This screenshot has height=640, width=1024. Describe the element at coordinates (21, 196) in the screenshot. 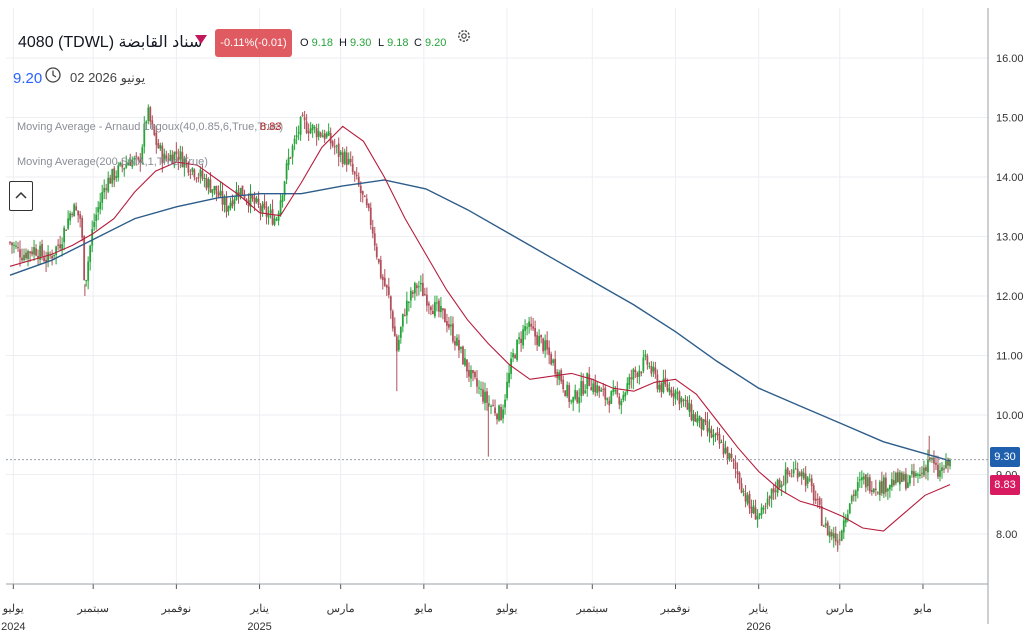

I see `collapse-legend-button` at that location.